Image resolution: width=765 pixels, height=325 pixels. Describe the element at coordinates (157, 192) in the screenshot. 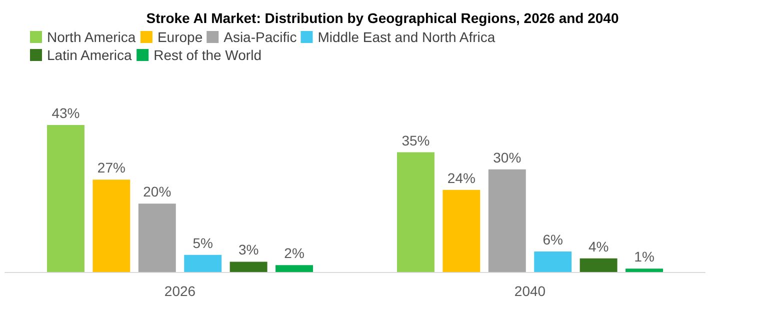

I see `data-label: 20%` at that location.